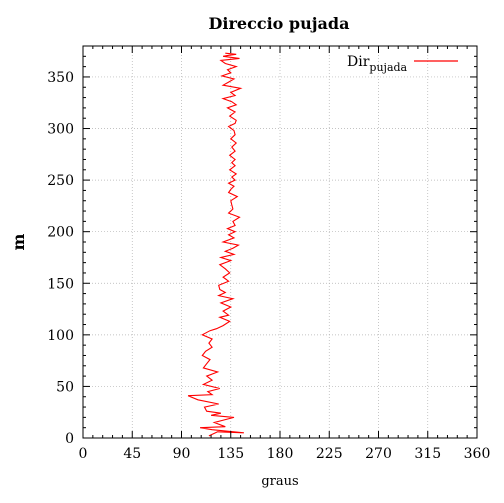  What do you see at coordinates (477, 454) in the screenshot?
I see `x-tick-label: 360` at bounding box center [477, 454].